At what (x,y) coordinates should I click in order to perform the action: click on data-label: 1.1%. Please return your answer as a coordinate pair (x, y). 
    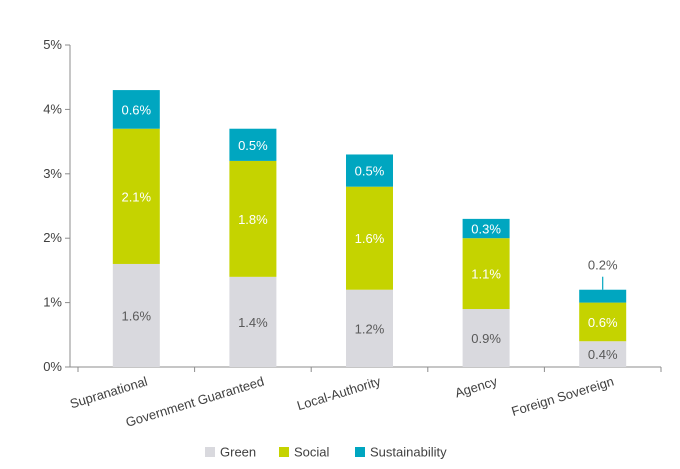
    Looking at the image, I should click on (486, 274).